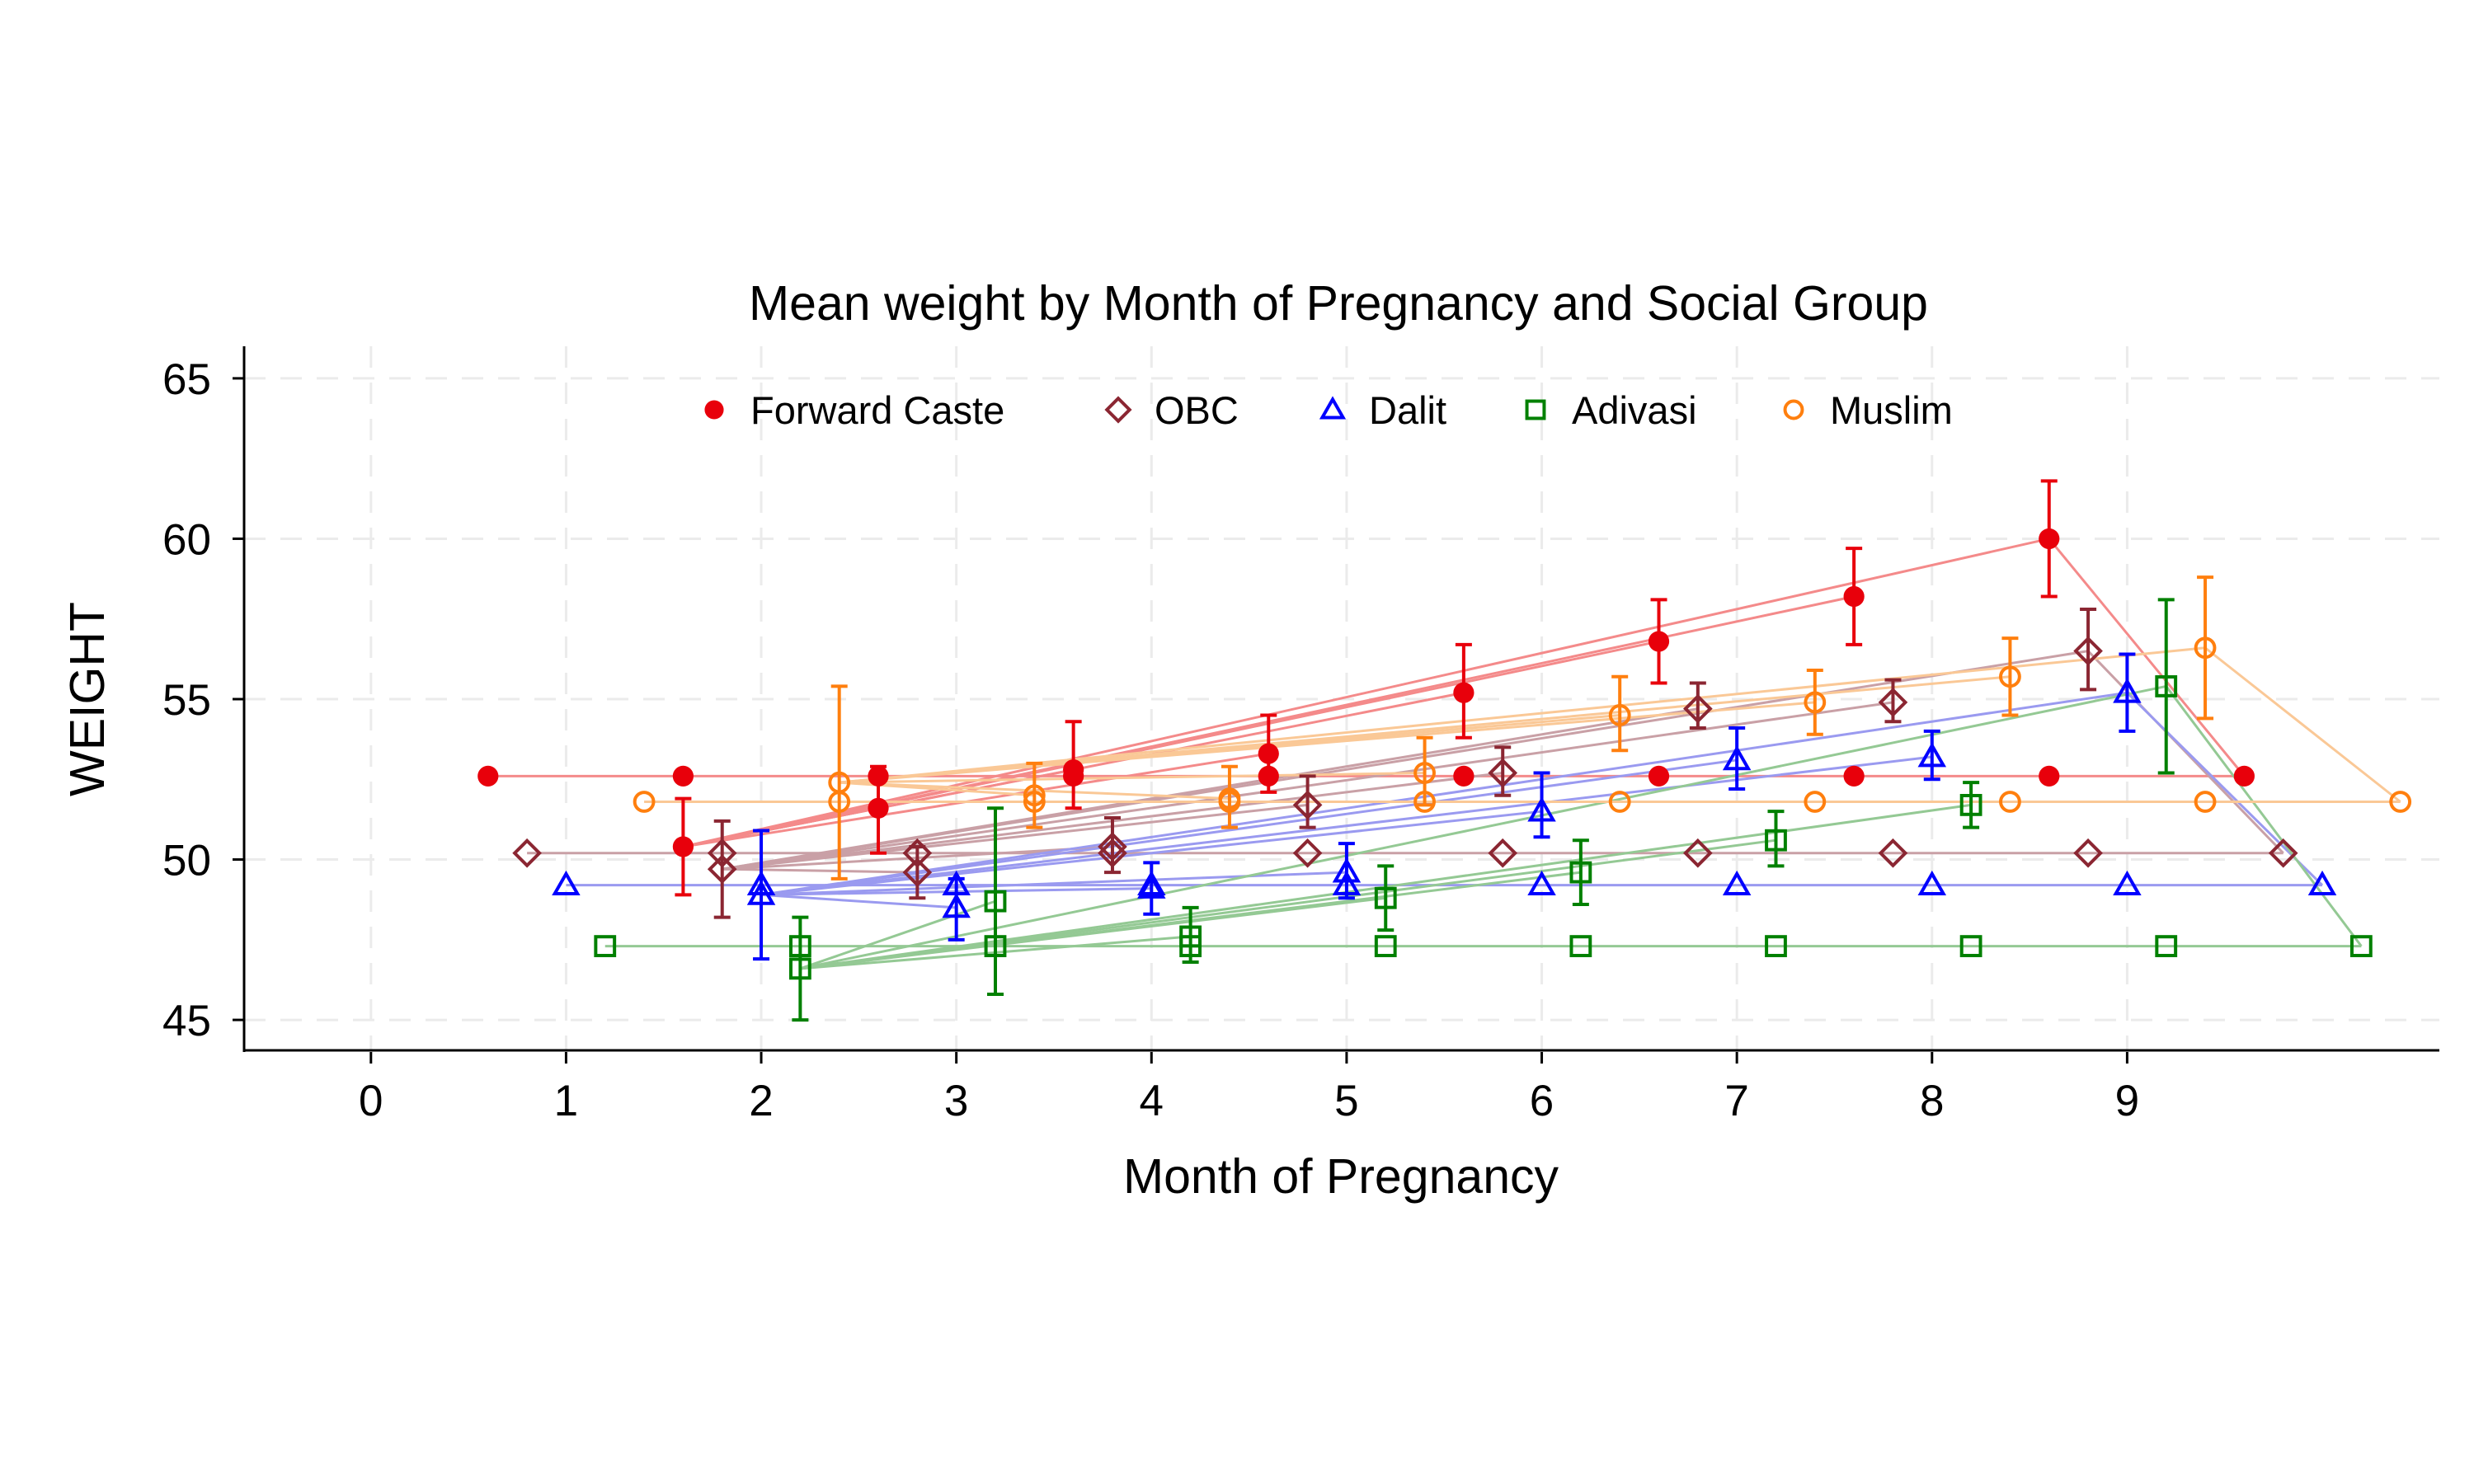 The image size is (2474, 1484). Describe the element at coordinates (186, 861) in the screenshot. I see `y-tick-label: 50` at that location.